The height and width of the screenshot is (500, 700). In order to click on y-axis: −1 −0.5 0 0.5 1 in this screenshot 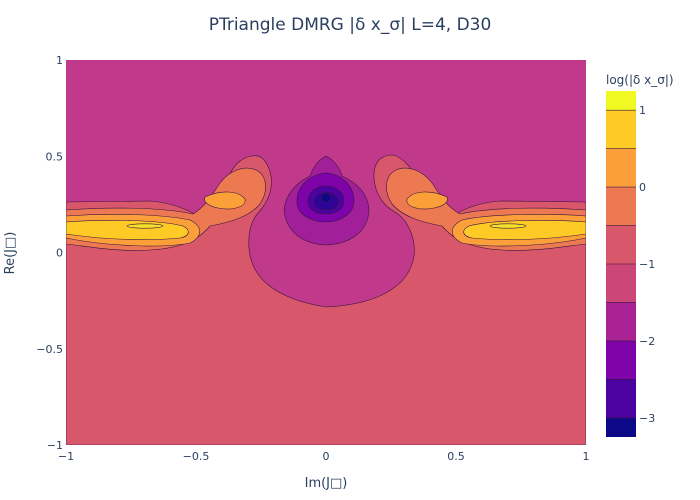, I will do `click(49, 253)`.